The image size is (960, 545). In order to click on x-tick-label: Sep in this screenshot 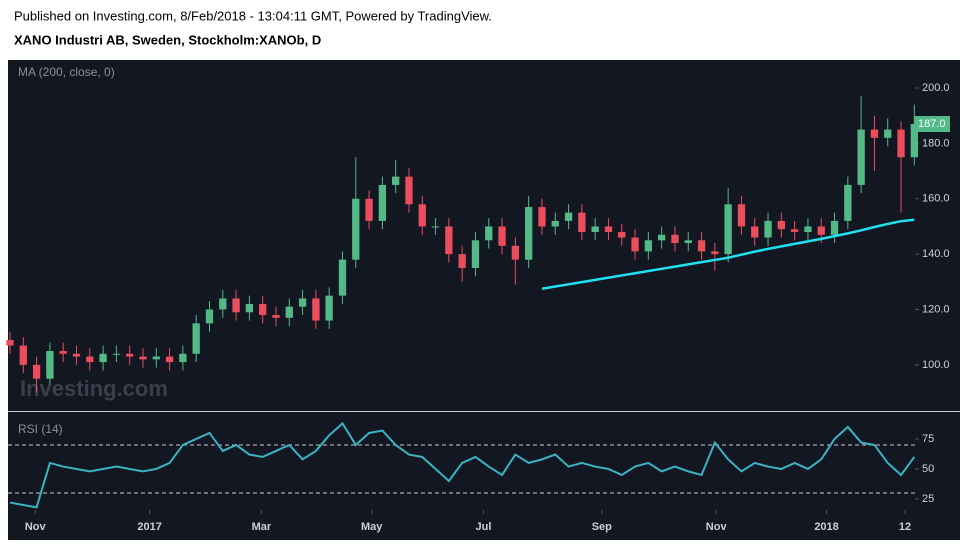, I will do `click(602, 527)`.